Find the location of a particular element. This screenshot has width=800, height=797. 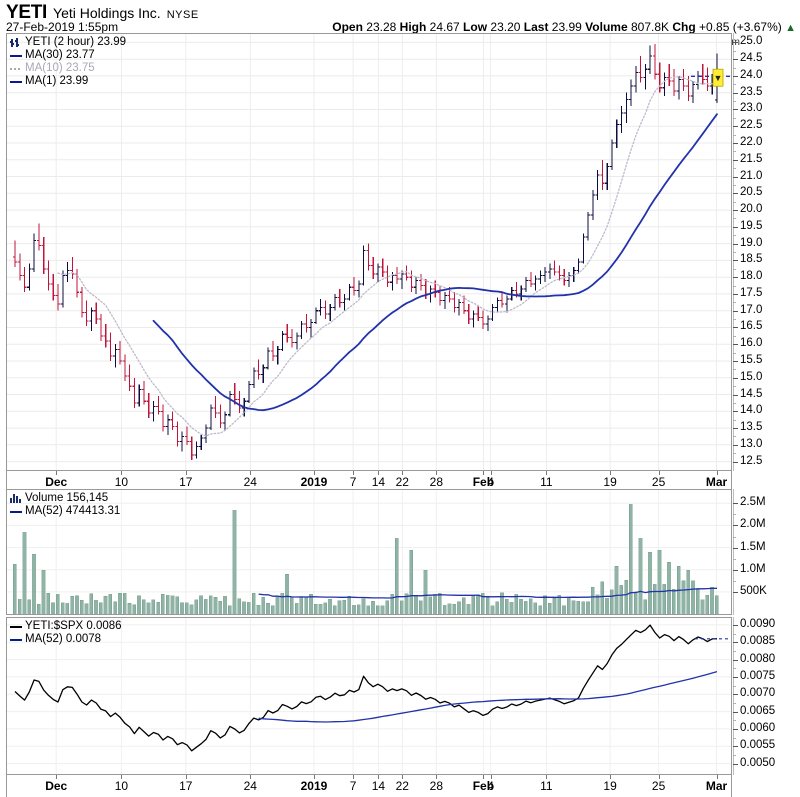

axis-tick-label: 22.0 is located at coordinates (751, 142).